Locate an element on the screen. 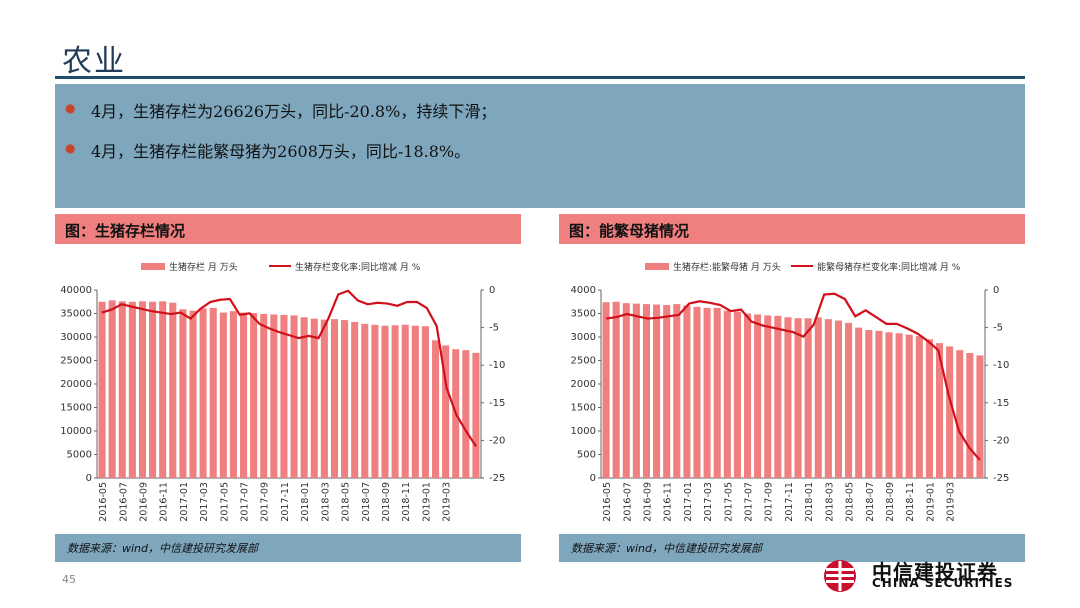  x-tick-label: 2018-11 is located at coordinates (910, 502).